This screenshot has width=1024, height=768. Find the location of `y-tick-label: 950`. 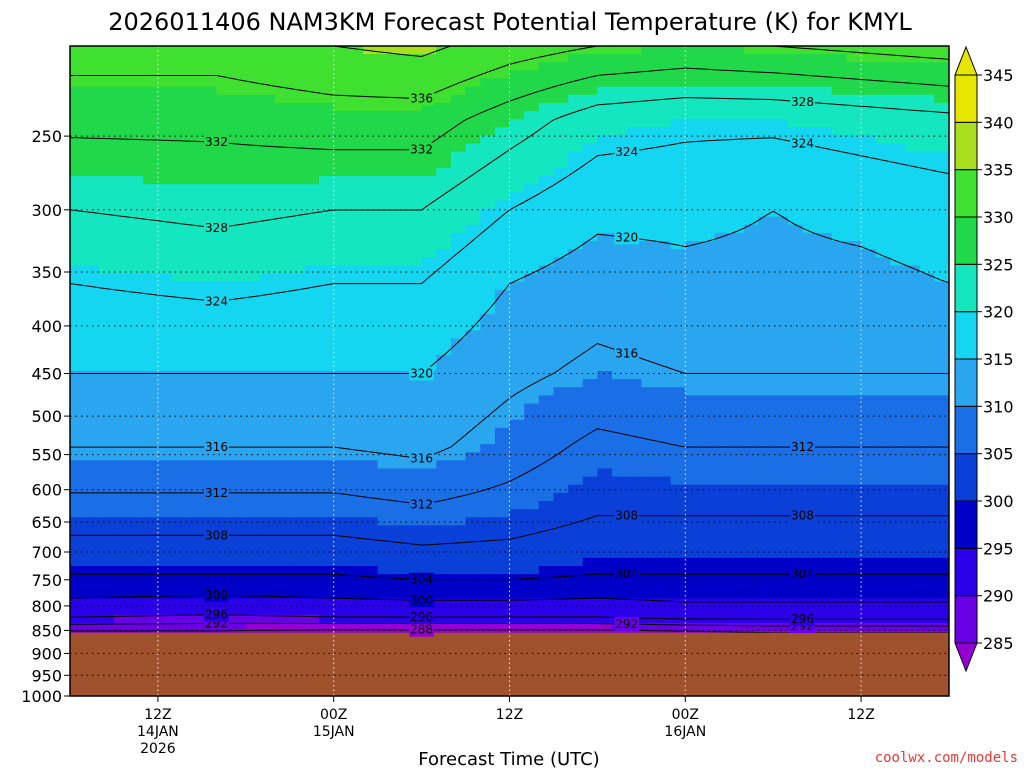

y-tick-label: 950 is located at coordinates (46, 675).